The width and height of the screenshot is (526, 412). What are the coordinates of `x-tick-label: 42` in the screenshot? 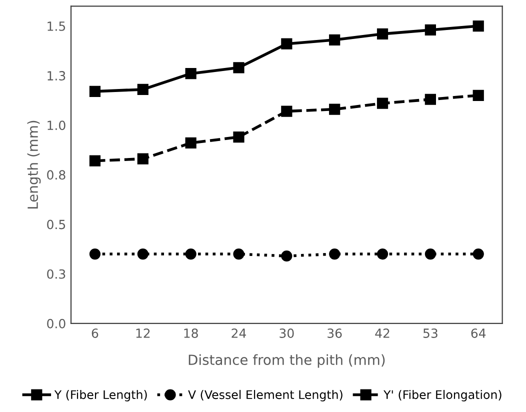 It's located at (382, 333).